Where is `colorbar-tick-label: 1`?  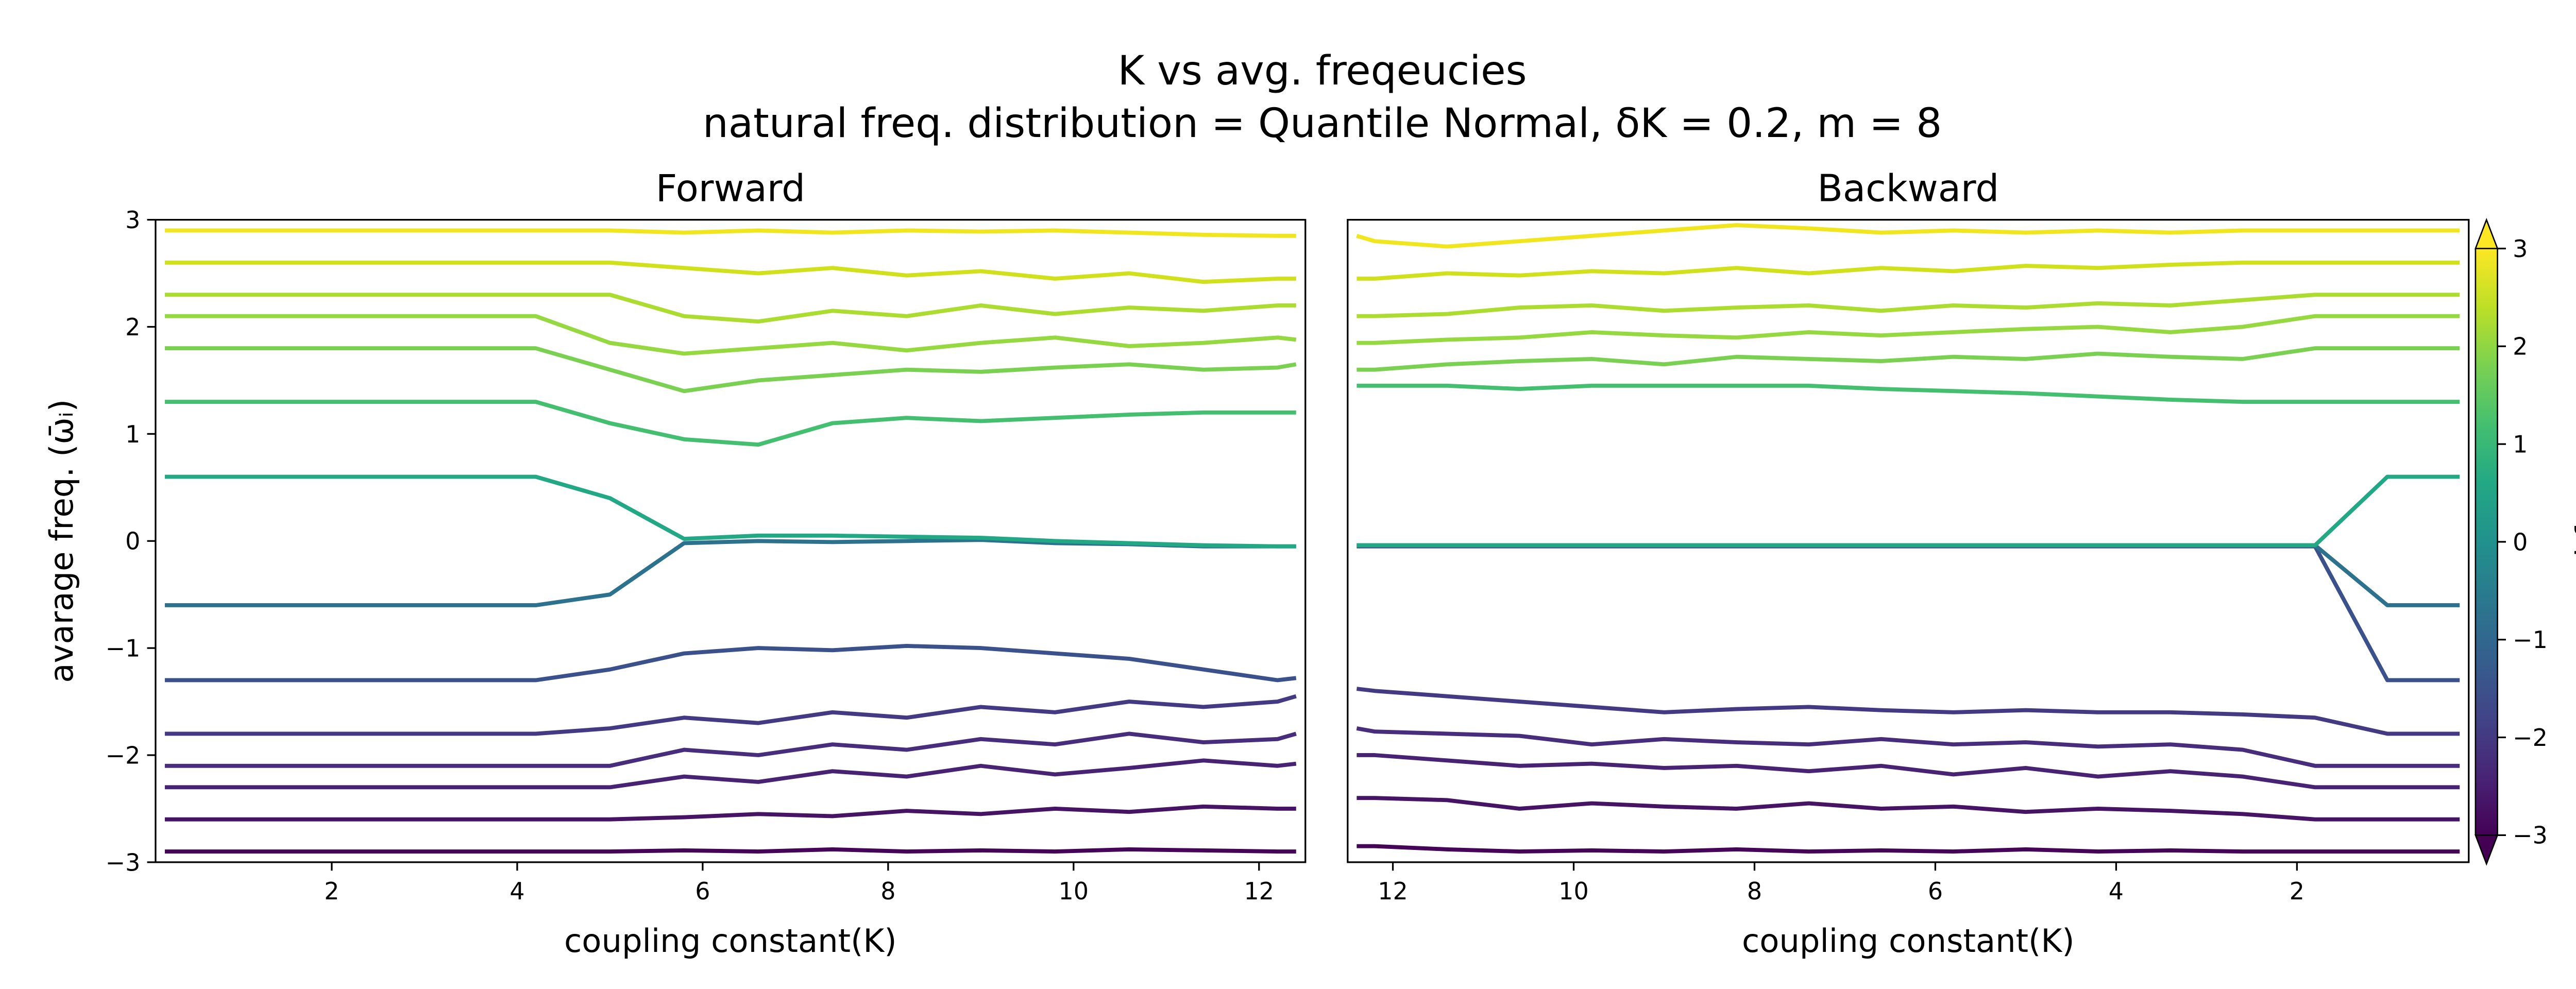
colorbar-tick-label: 1 is located at coordinates (2520, 444).